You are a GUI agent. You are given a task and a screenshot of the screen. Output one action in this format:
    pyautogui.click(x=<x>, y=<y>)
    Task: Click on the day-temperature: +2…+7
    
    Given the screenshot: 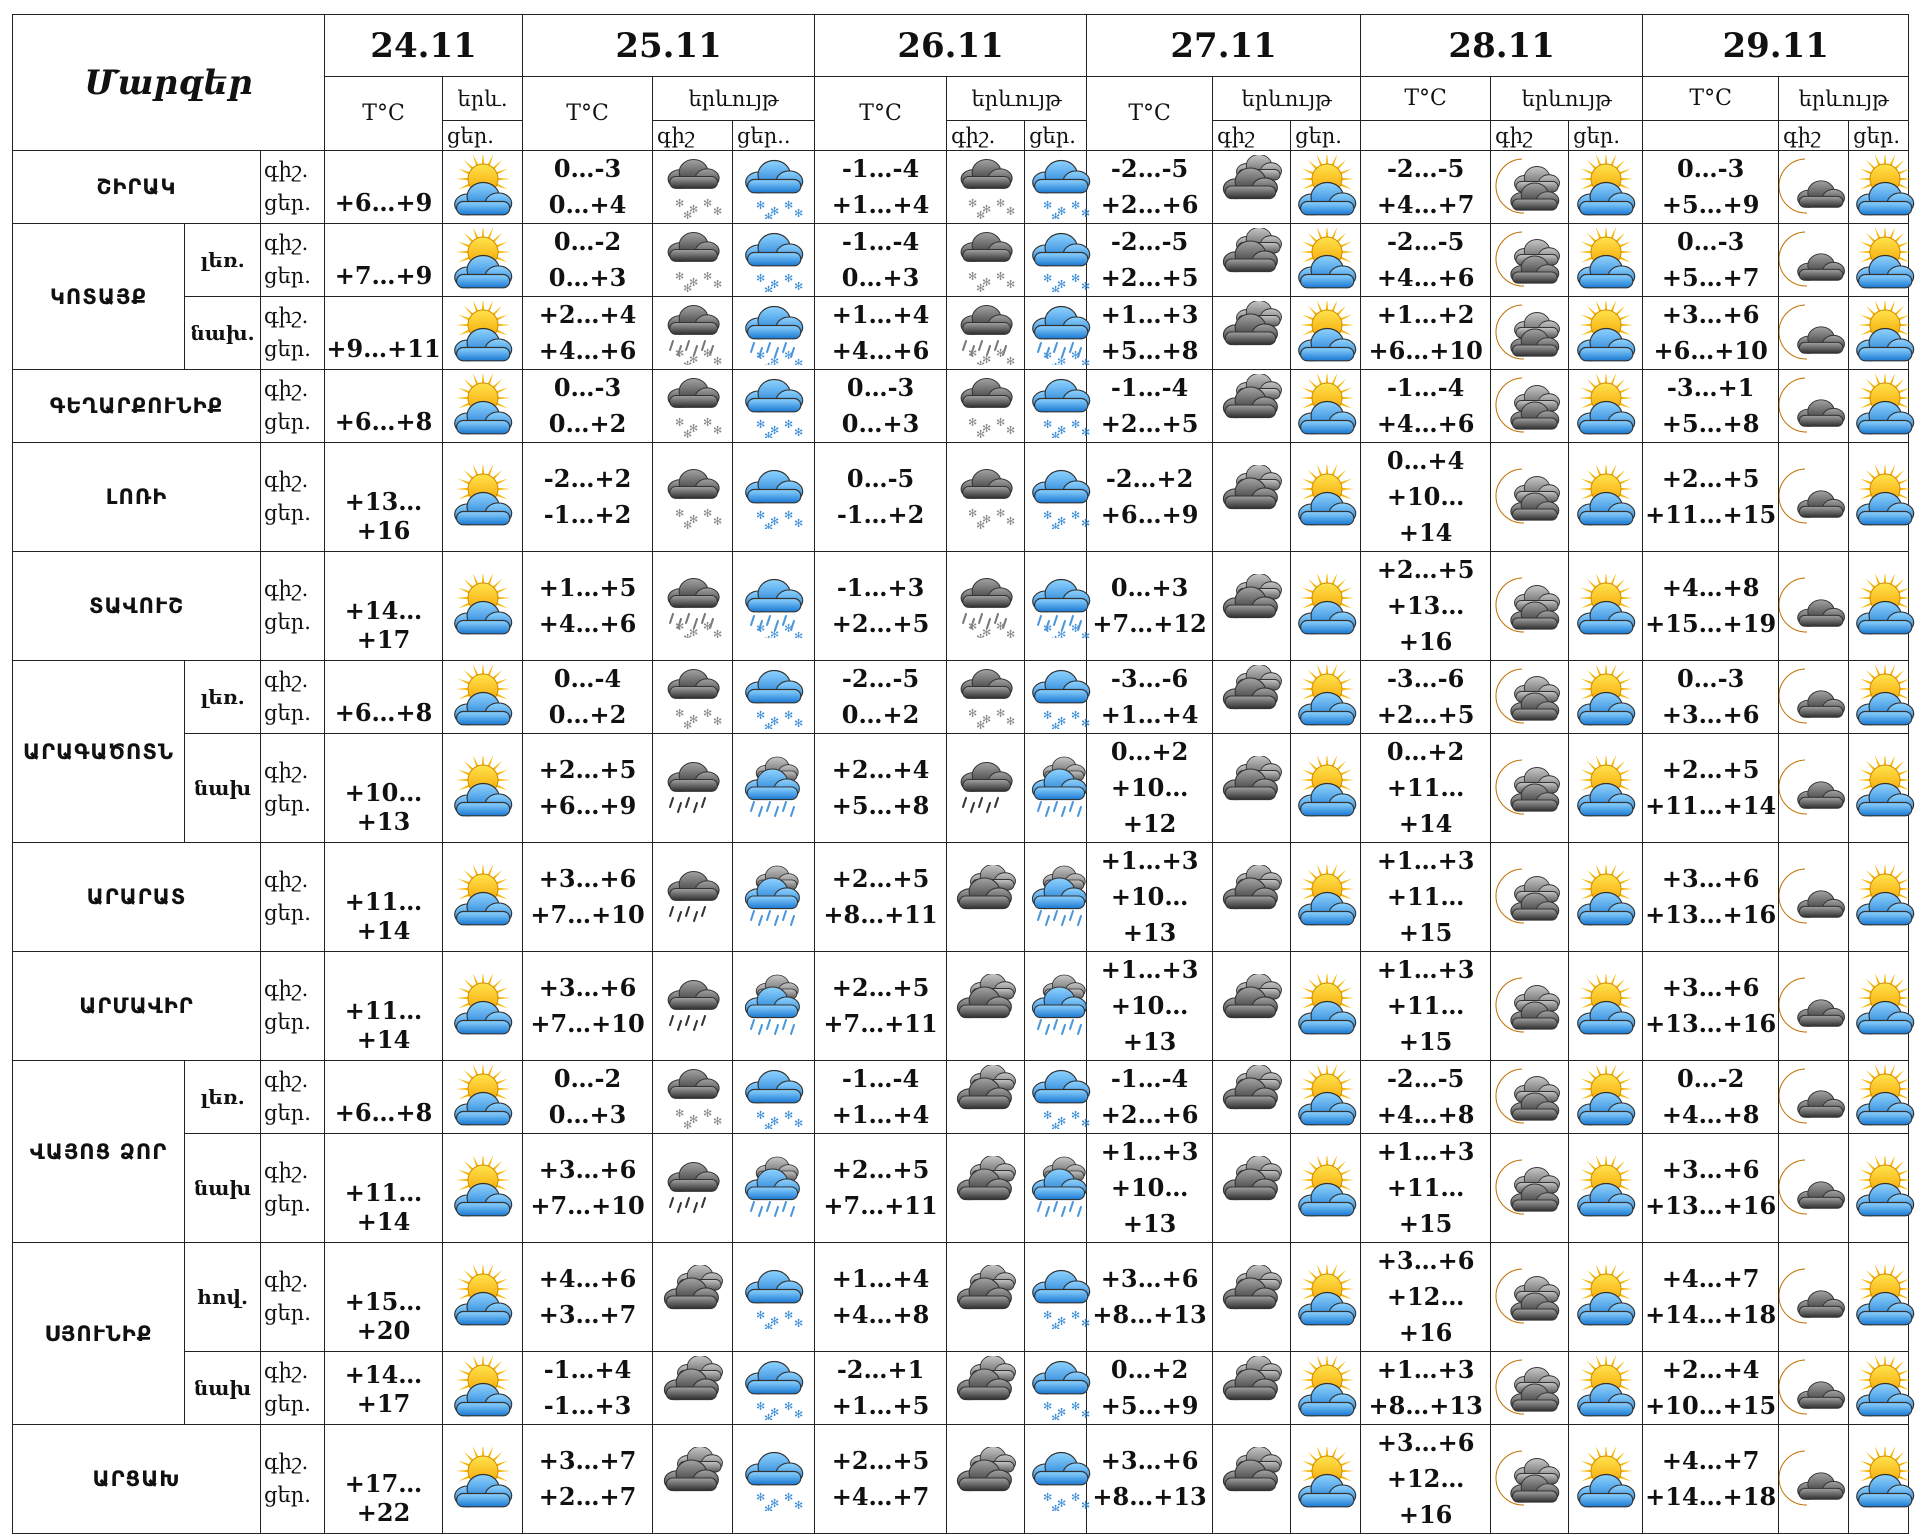 What is the action you would take?
    pyautogui.click(x=587, y=1496)
    